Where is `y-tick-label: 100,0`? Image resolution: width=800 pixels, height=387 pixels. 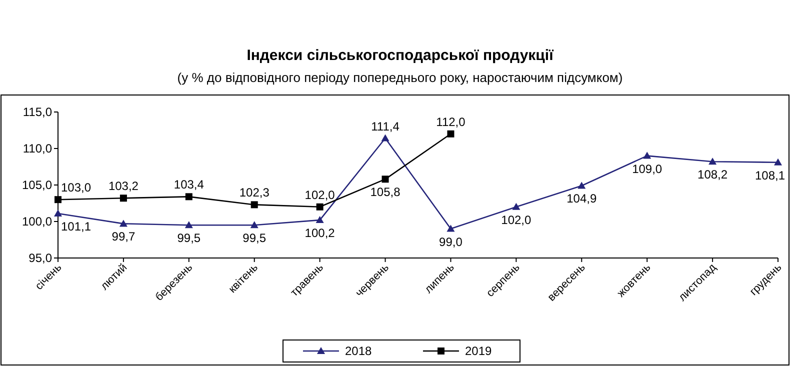
y-tick-label: 100,0 is located at coordinates (37, 221).